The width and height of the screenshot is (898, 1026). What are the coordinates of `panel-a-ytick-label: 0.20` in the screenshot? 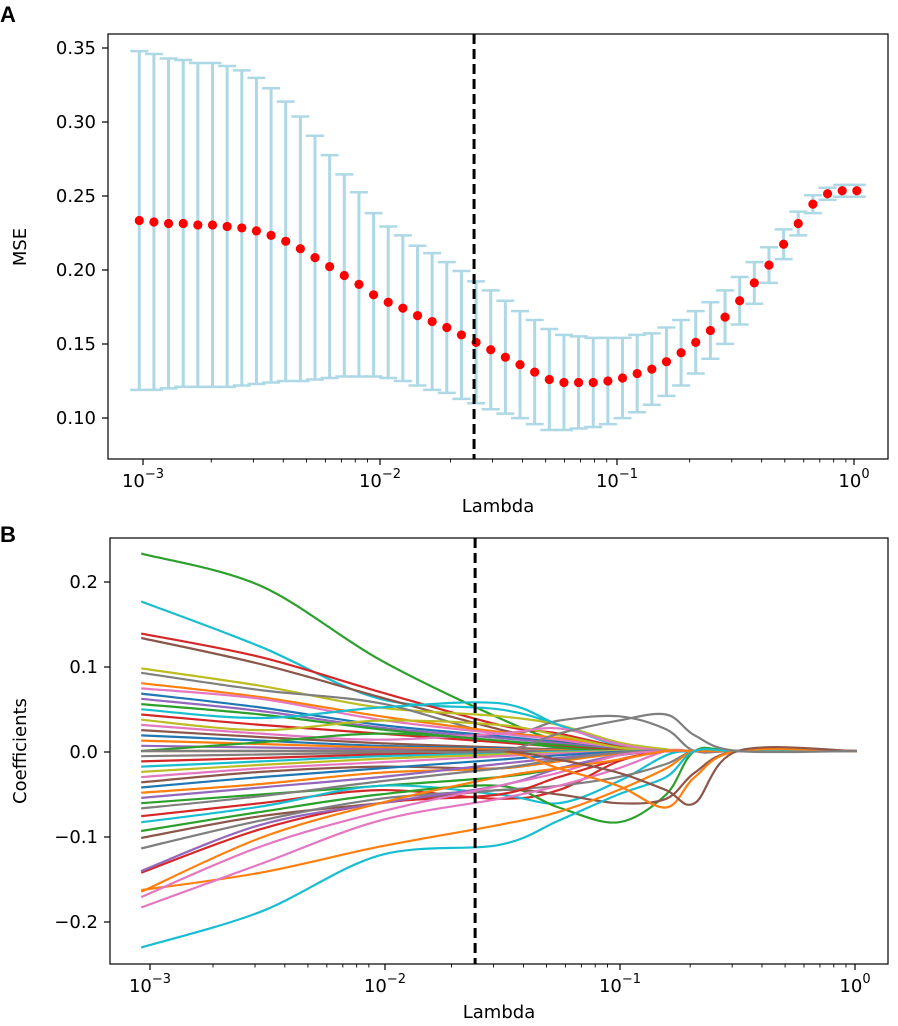 It's located at (76, 270).